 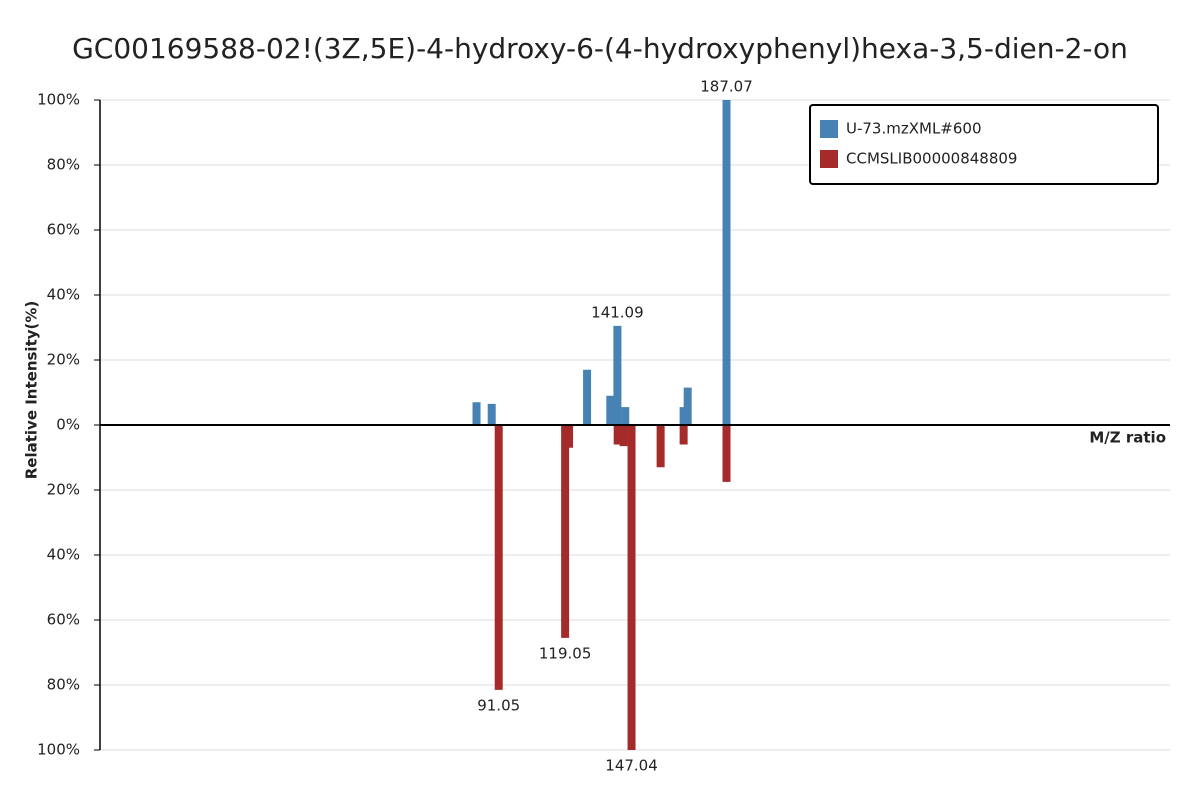 What do you see at coordinates (984, 144) in the screenshot?
I see `legend-box` at bounding box center [984, 144].